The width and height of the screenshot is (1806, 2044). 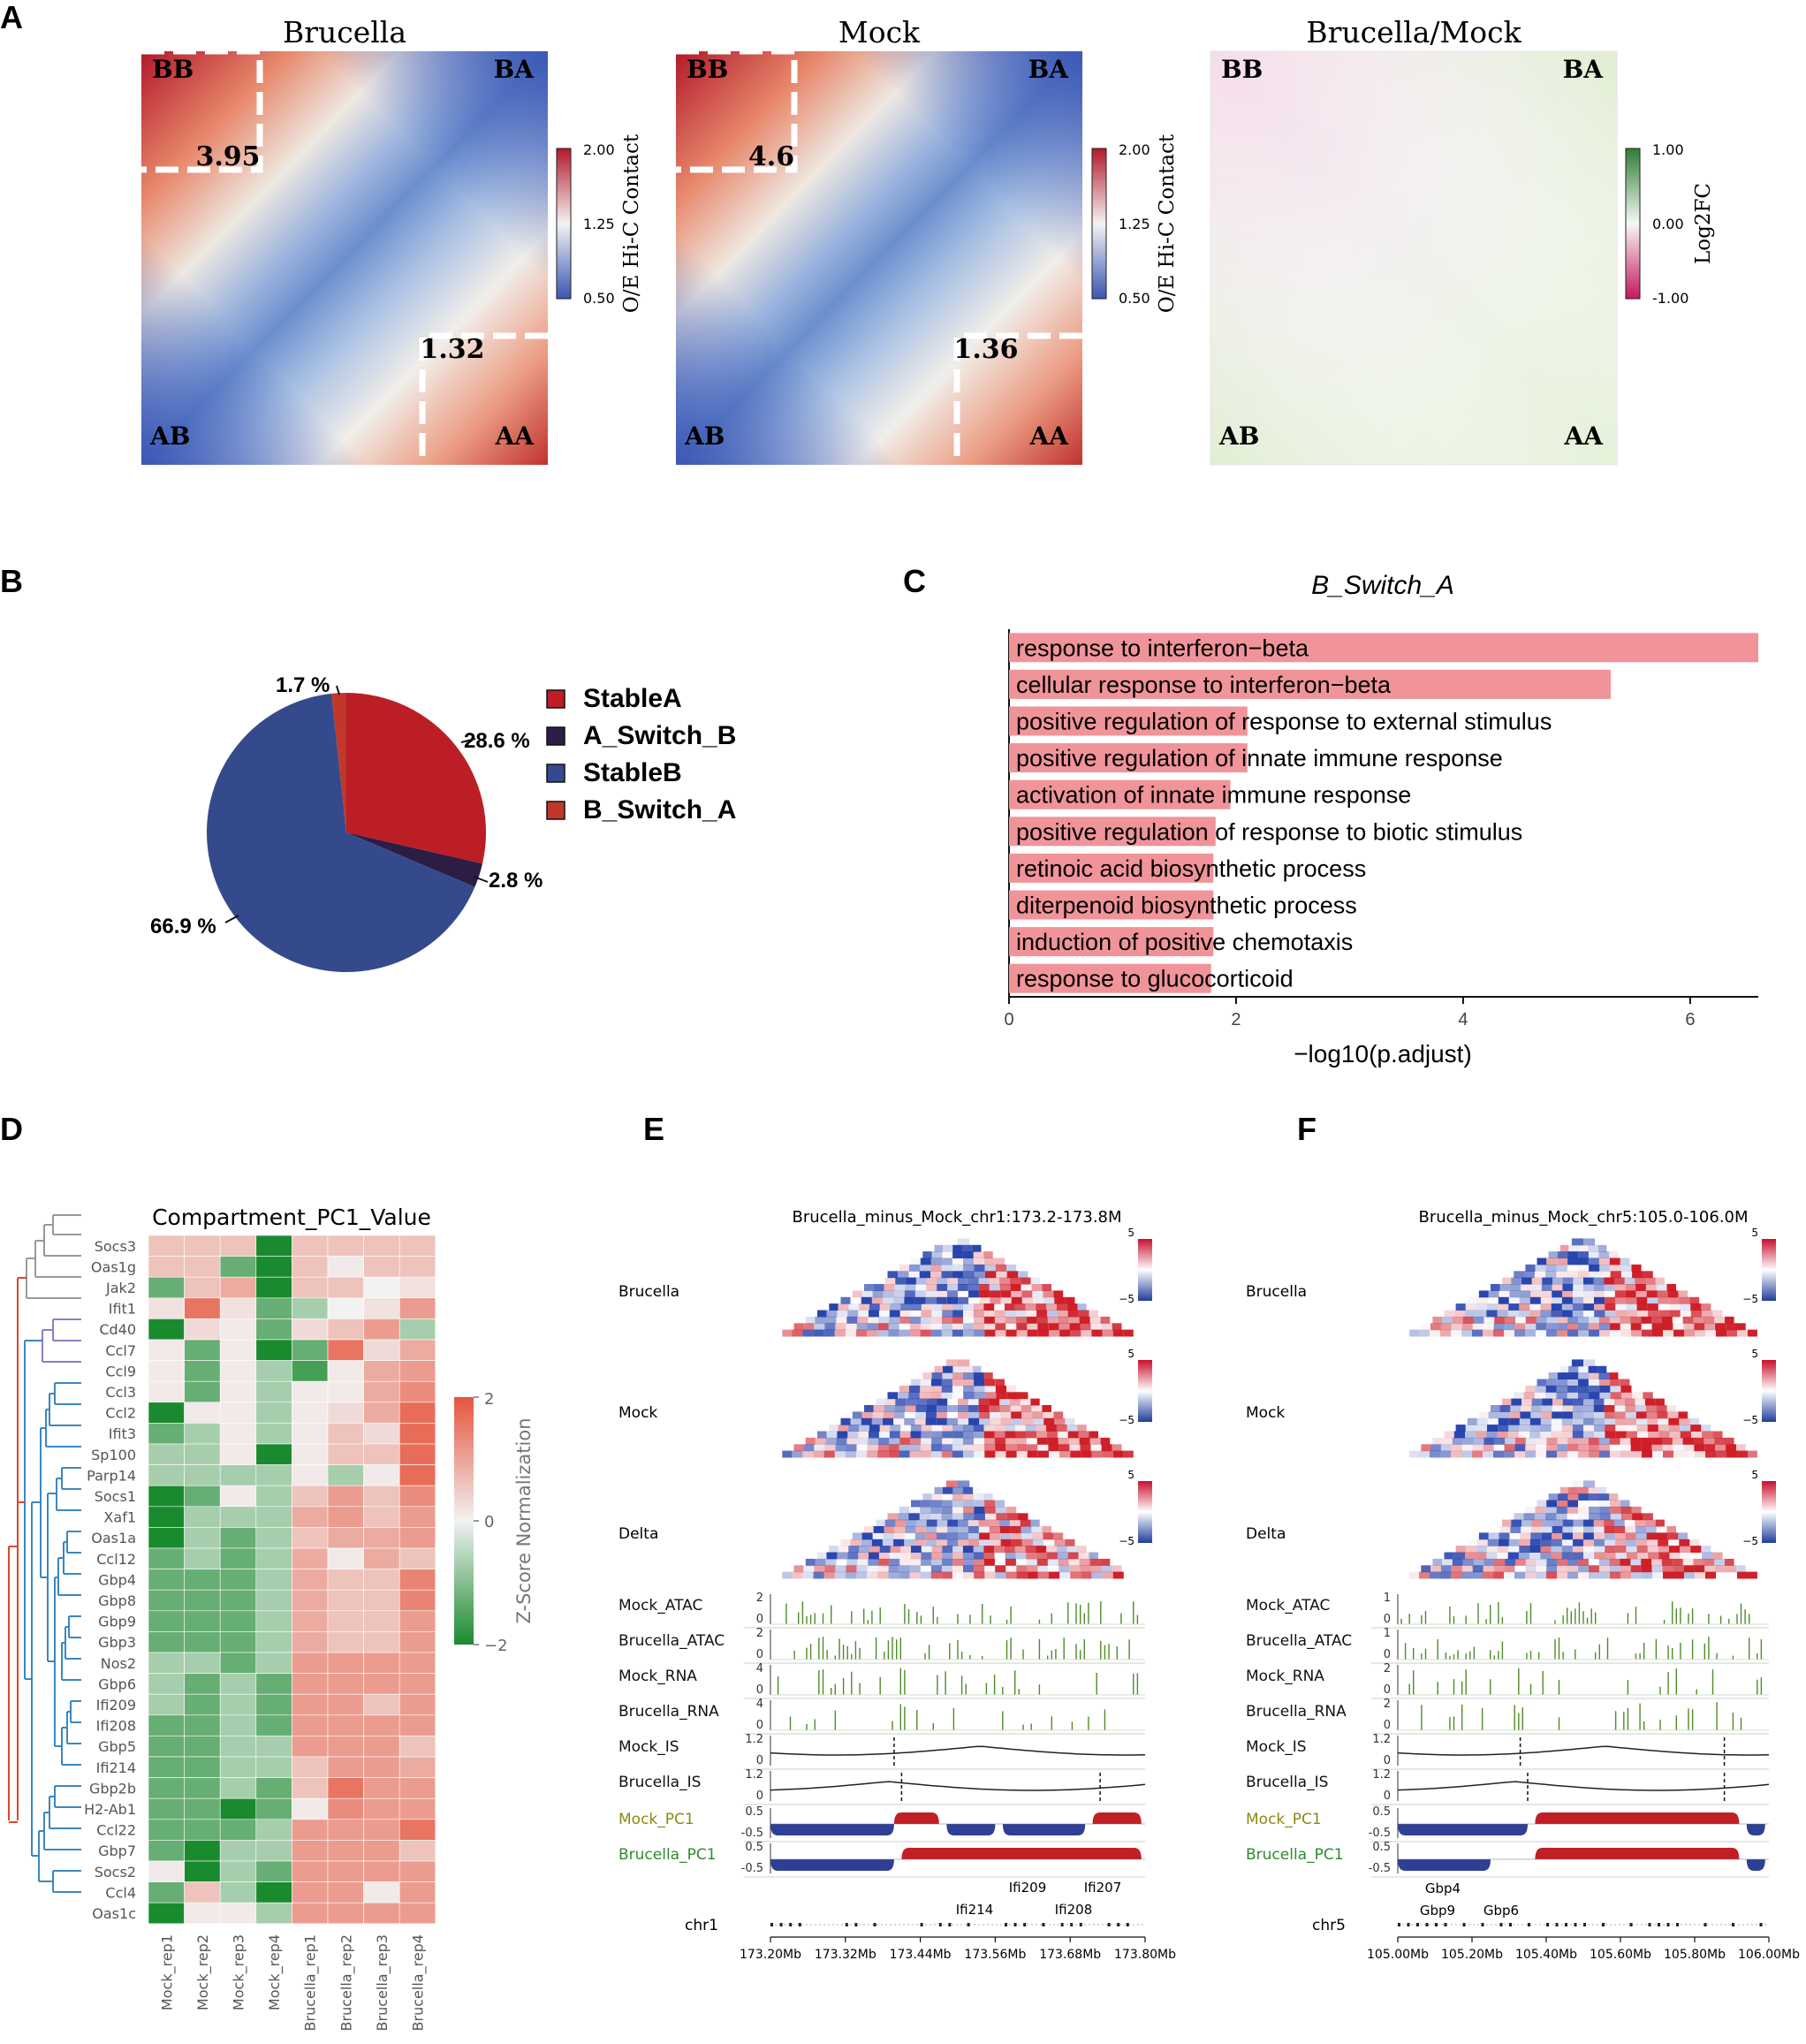 I want to click on corner-label-ba: BA, so click(x=1584, y=69).